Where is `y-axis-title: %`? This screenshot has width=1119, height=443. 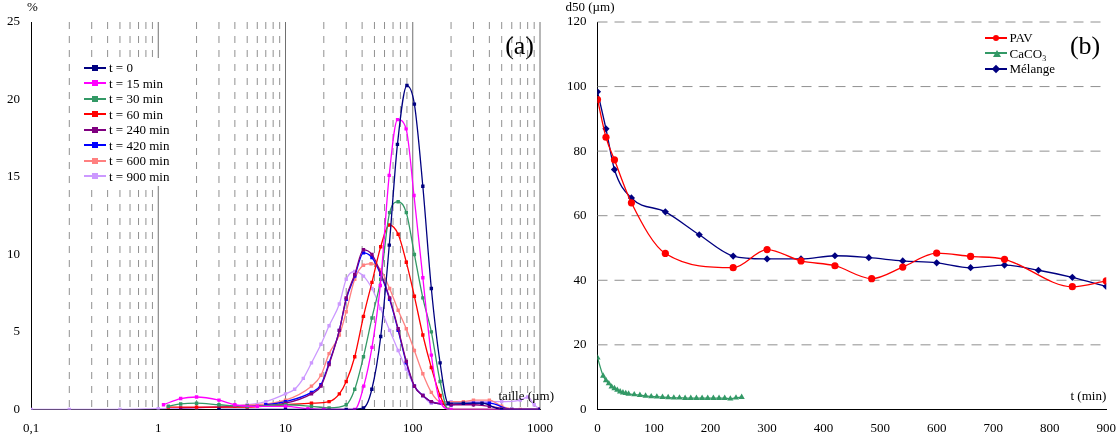
y-axis-title: % is located at coordinates (32, 7).